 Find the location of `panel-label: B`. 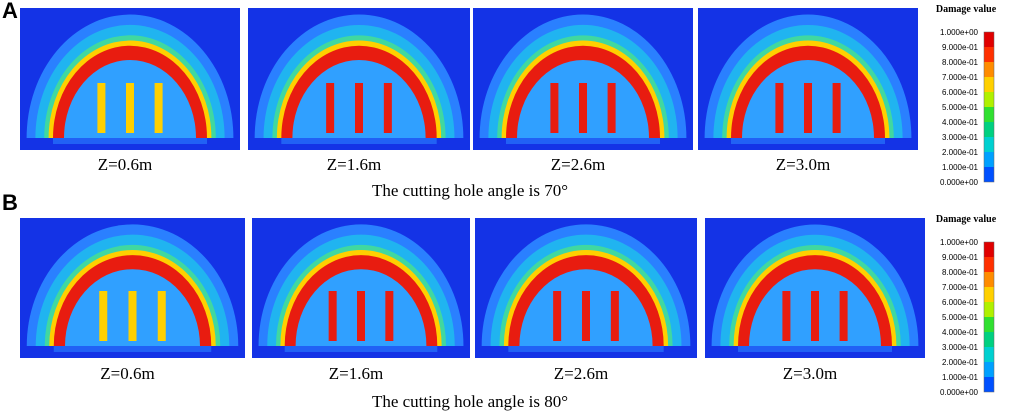

panel-label: B is located at coordinates (10, 202).